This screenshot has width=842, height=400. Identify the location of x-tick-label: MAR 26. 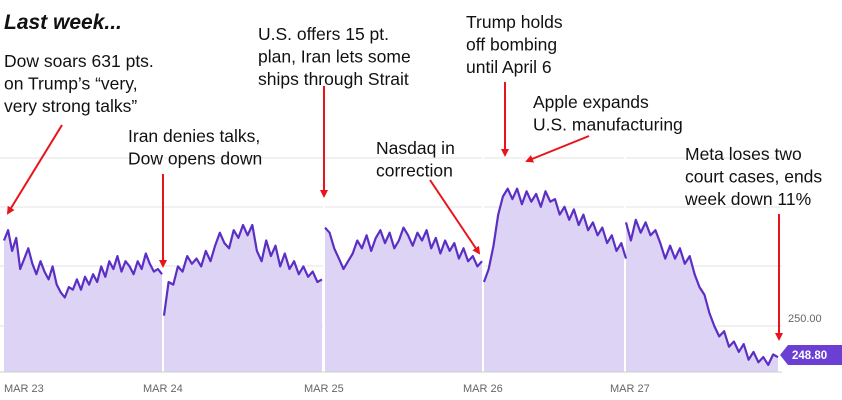
(483, 389).